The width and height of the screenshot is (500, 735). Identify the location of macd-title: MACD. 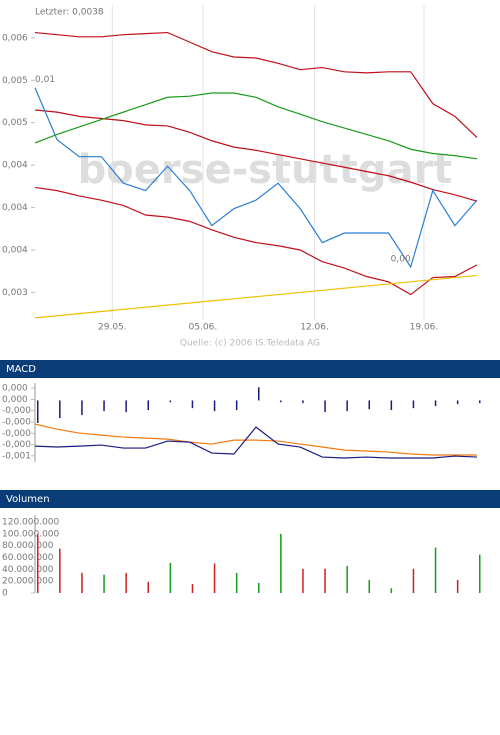
(21, 369).